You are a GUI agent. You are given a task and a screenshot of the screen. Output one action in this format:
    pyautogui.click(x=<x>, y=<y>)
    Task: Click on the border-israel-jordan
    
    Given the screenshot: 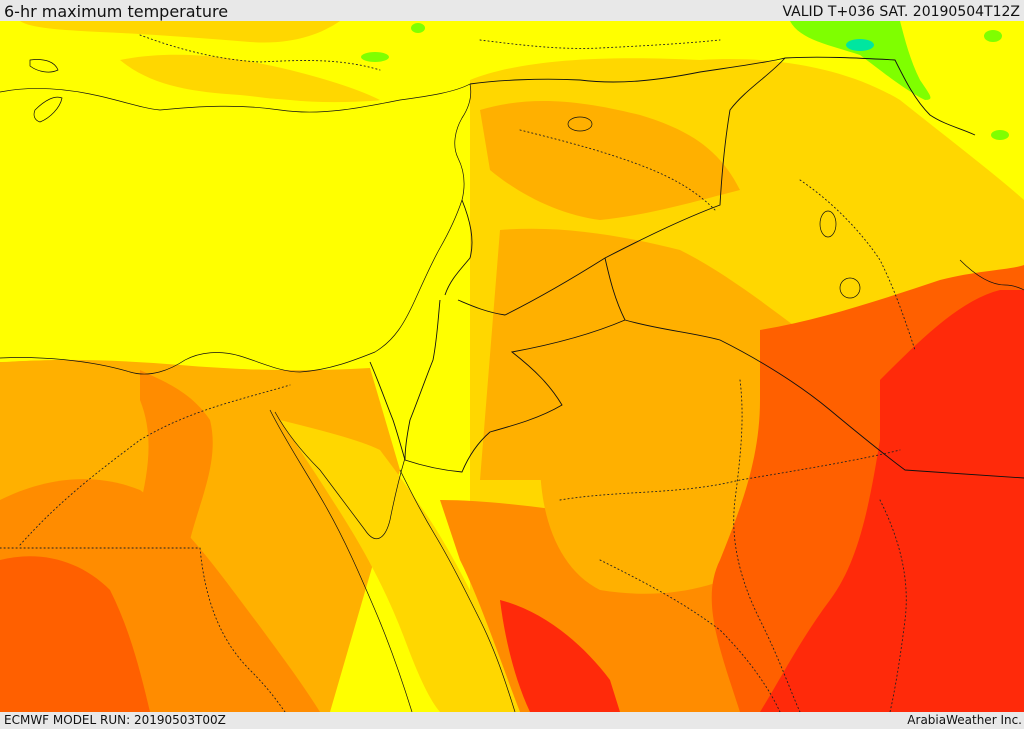 What is the action you would take?
    pyautogui.click(x=422, y=380)
    